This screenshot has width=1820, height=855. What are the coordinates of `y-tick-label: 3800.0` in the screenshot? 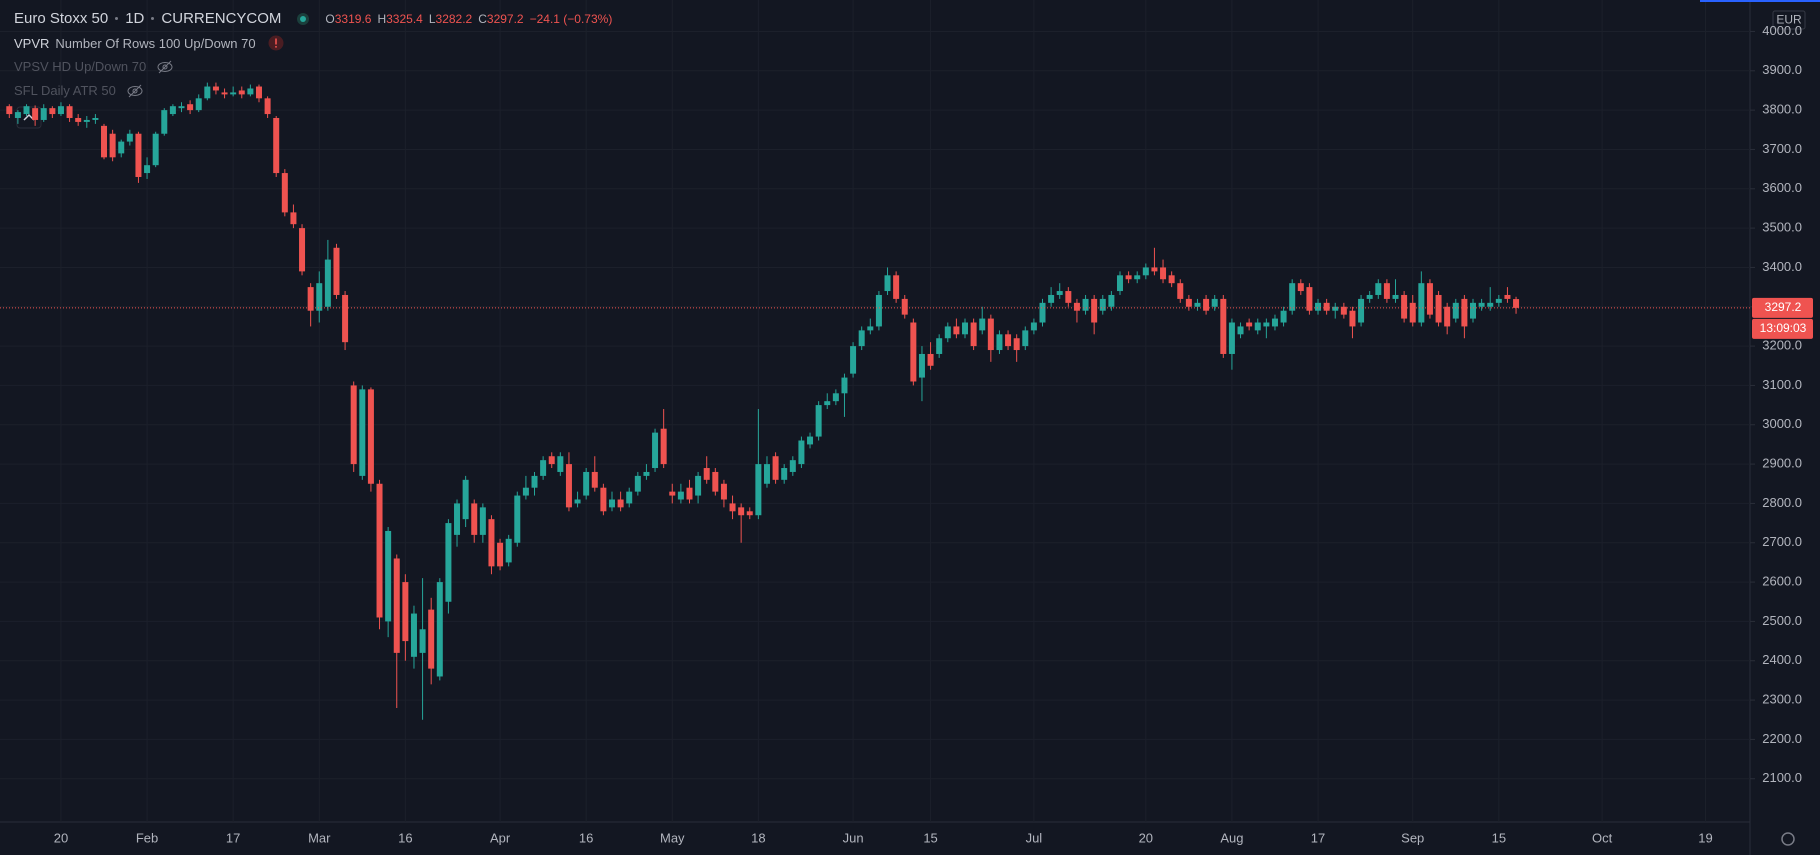 It's located at (1782, 109).